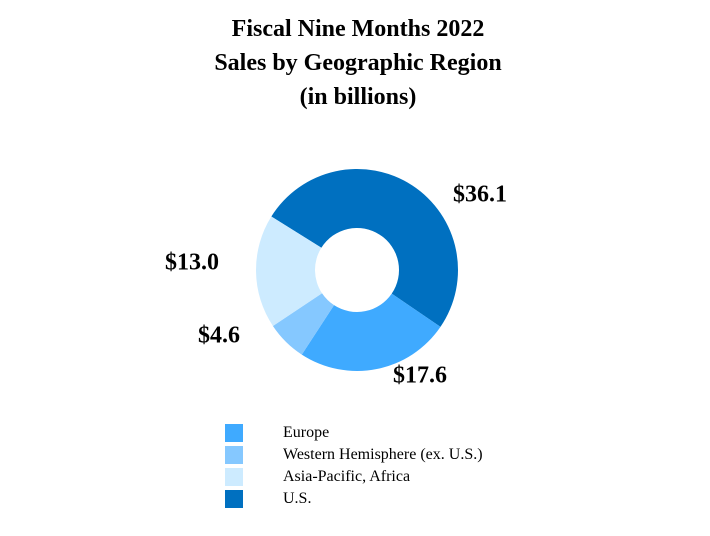  I want to click on slice-europe, so click(371, 332).